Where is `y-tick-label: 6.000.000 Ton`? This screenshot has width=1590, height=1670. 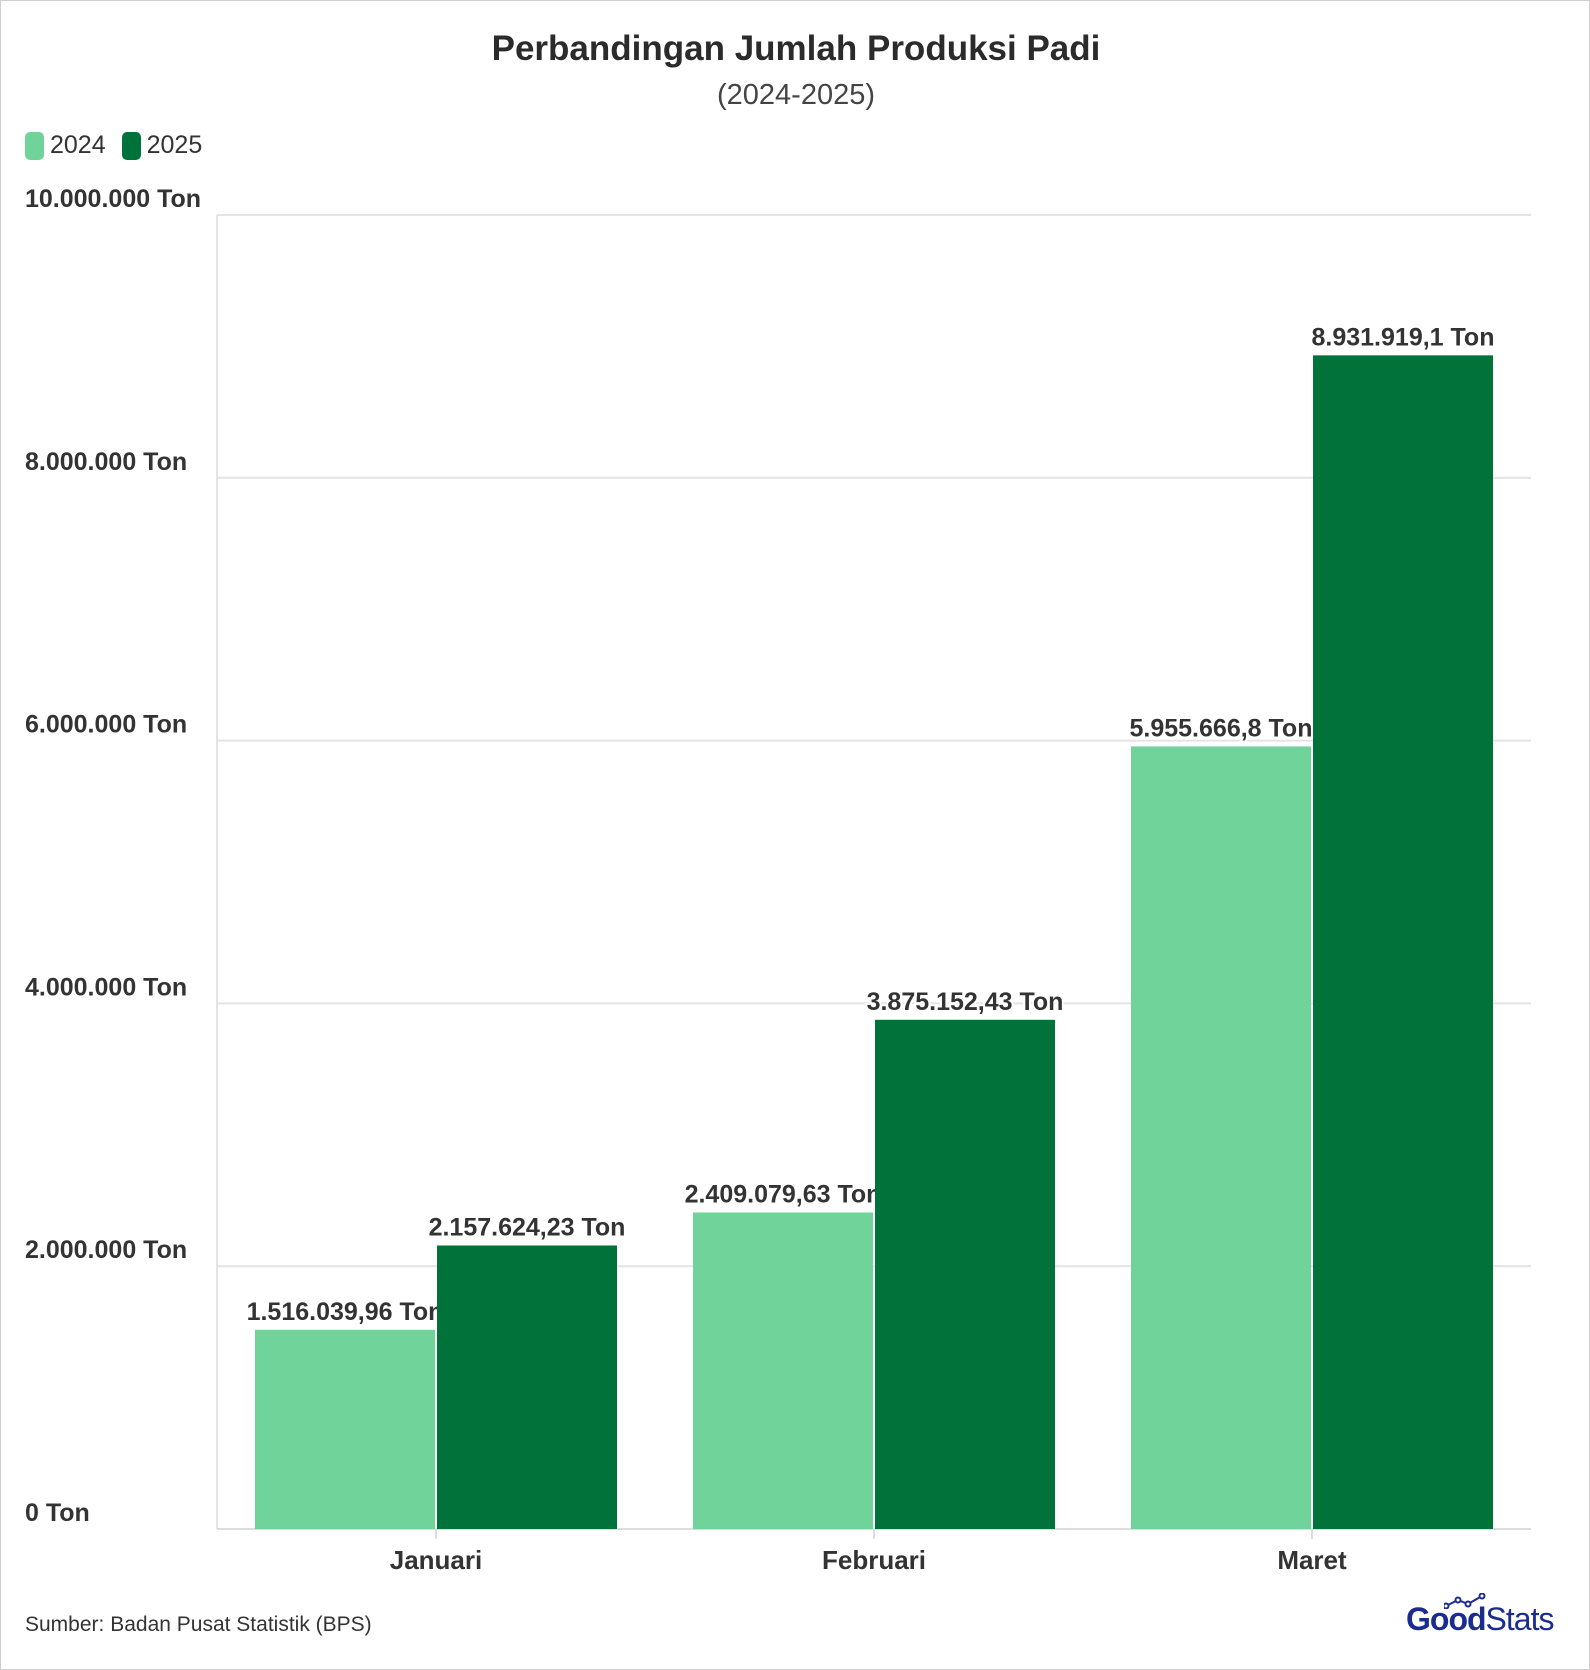 y-tick-label: 6.000.000 Ton is located at coordinates (106, 725).